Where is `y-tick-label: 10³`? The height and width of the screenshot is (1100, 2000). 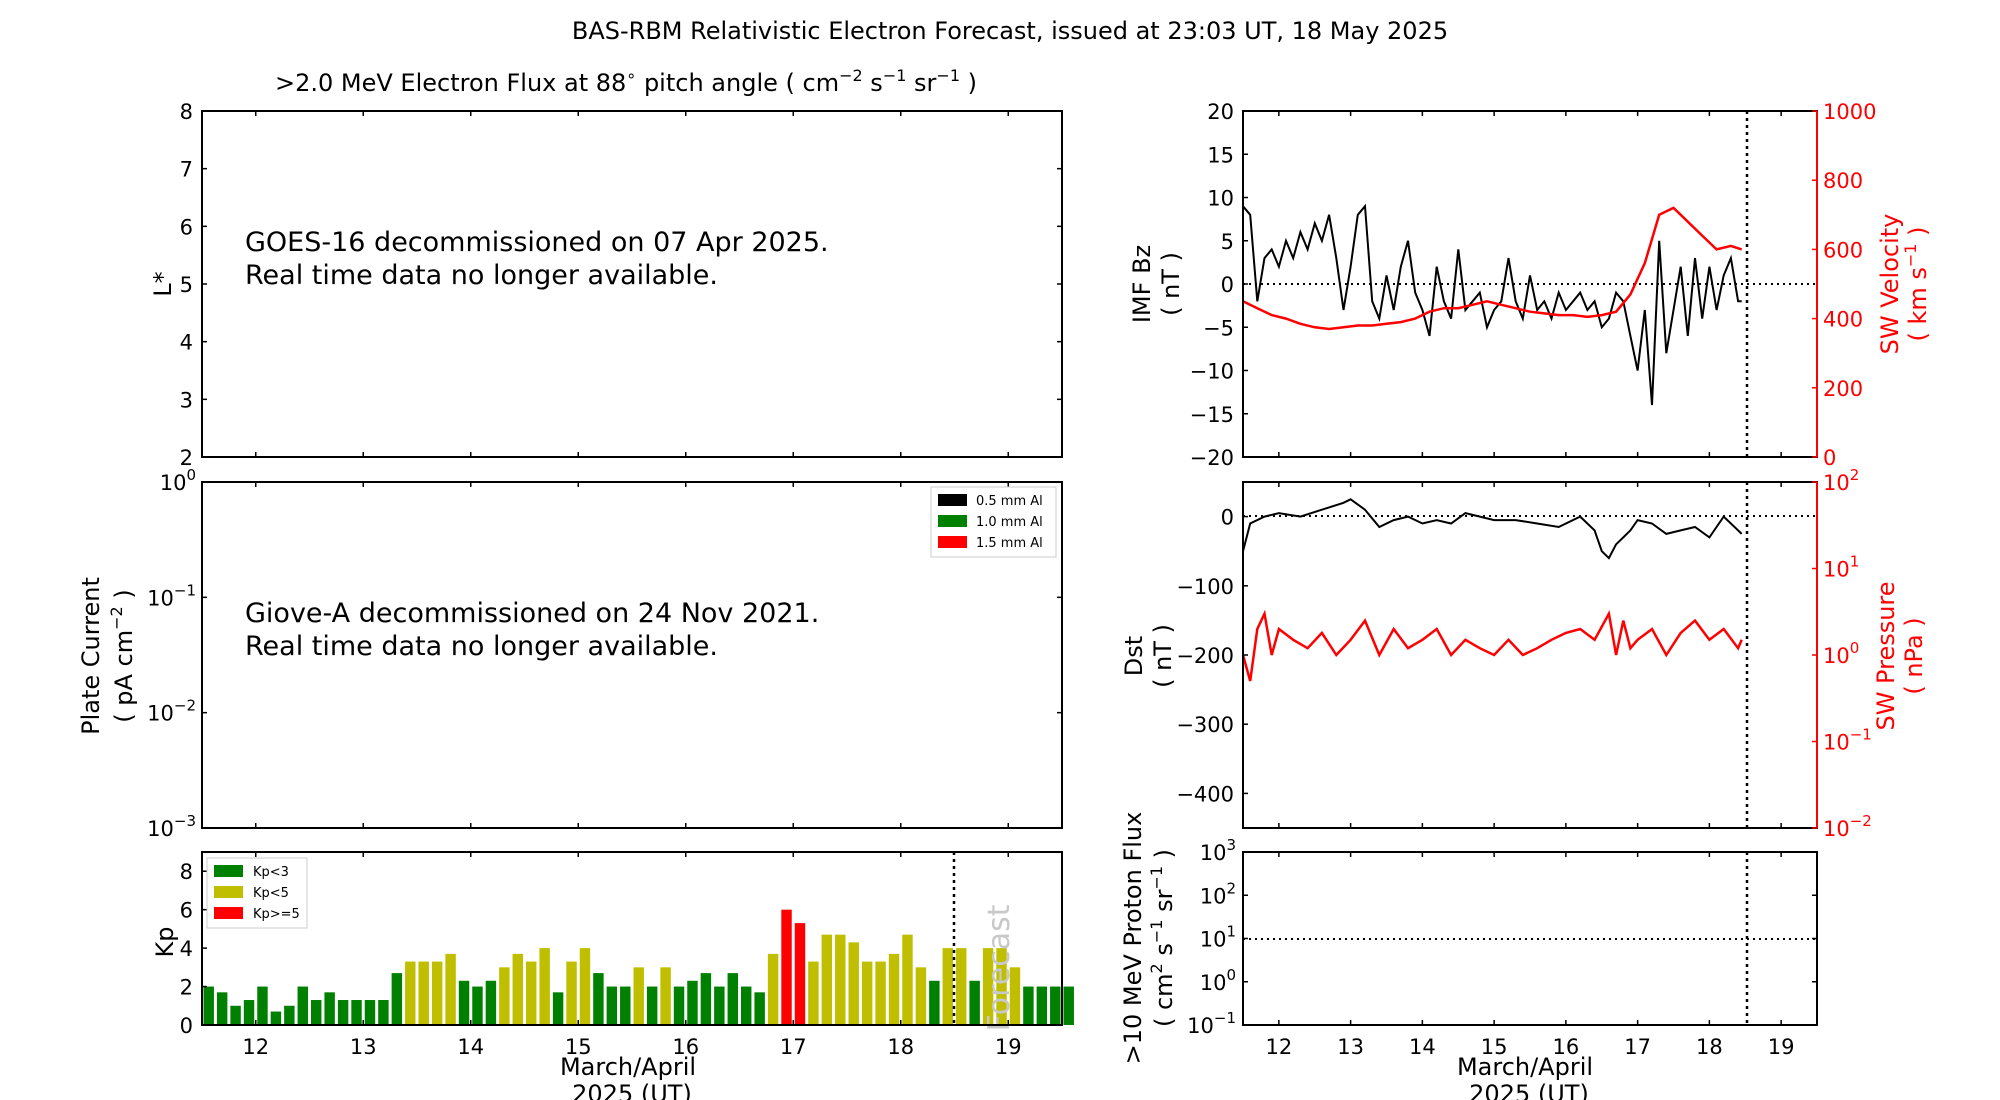
y-tick-label: 10³ is located at coordinates (1218, 850).